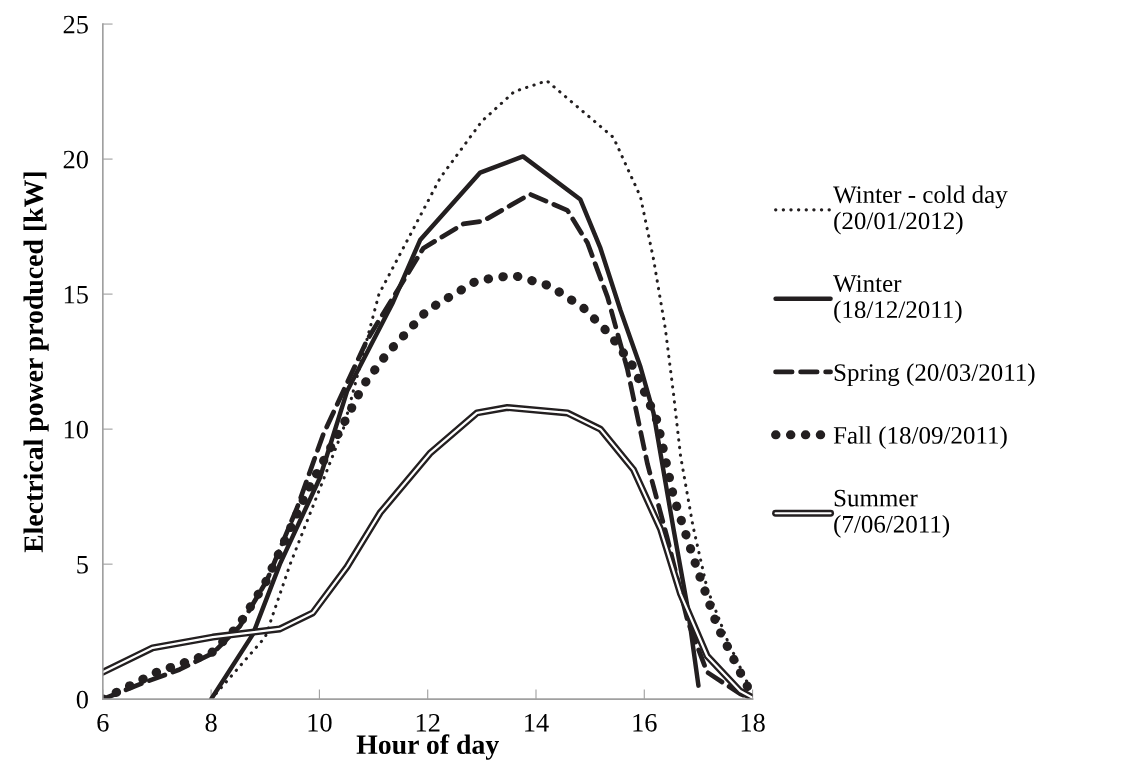 This screenshot has width=1130, height=776. What do you see at coordinates (753, 722) in the screenshot?
I see `x-tick-label: 18` at bounding box center [753, 722].